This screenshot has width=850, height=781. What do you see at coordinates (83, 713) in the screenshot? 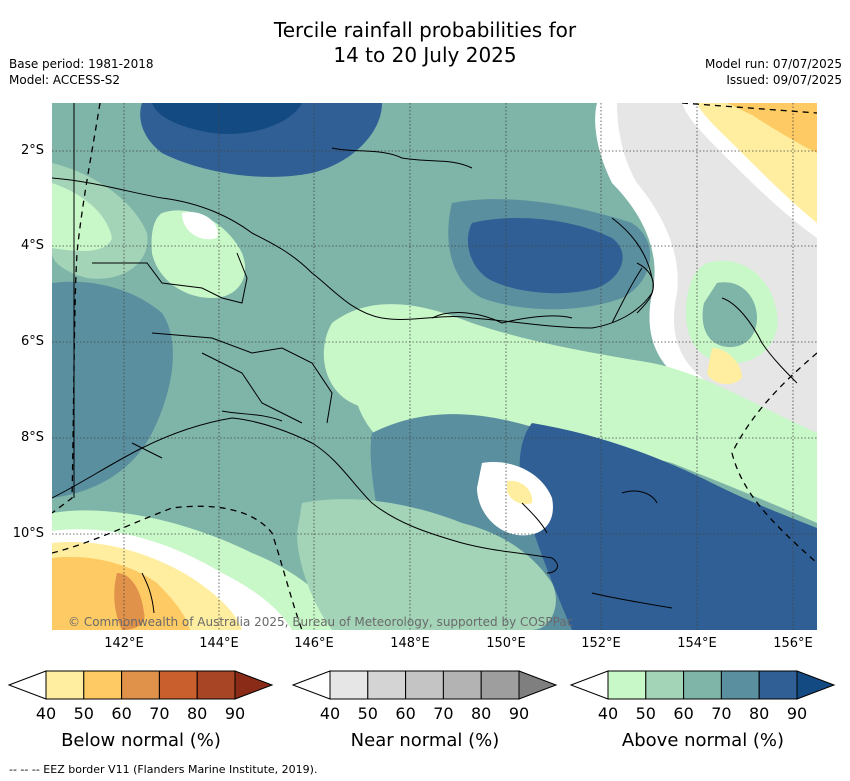
I see `below-normal-tick-label: 50` at bounding box center [83, 713].